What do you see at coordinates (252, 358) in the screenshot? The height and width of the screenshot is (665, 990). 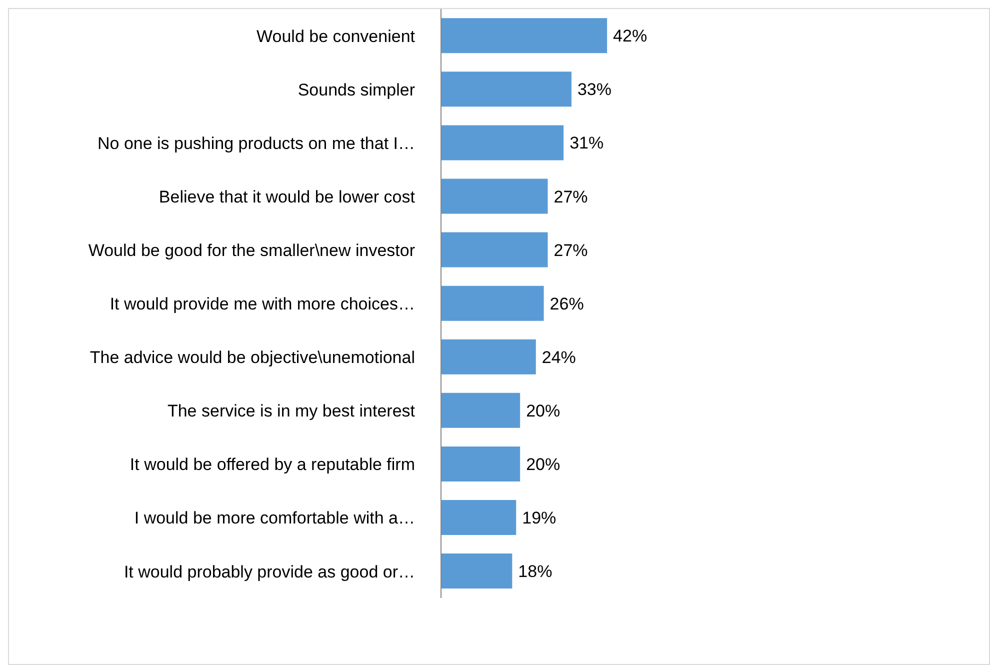 I see `y-tick-label: The advice would be objective\unemotional` at bounding box center [252, 358].